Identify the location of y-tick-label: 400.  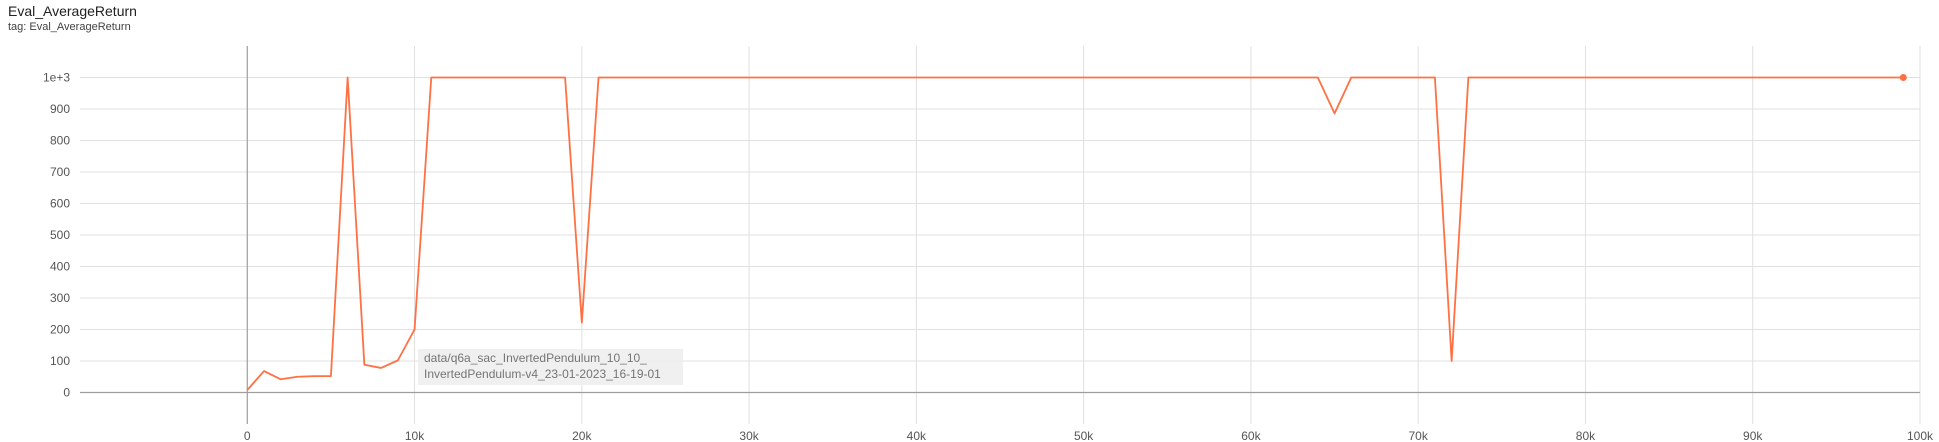
(60, 267).